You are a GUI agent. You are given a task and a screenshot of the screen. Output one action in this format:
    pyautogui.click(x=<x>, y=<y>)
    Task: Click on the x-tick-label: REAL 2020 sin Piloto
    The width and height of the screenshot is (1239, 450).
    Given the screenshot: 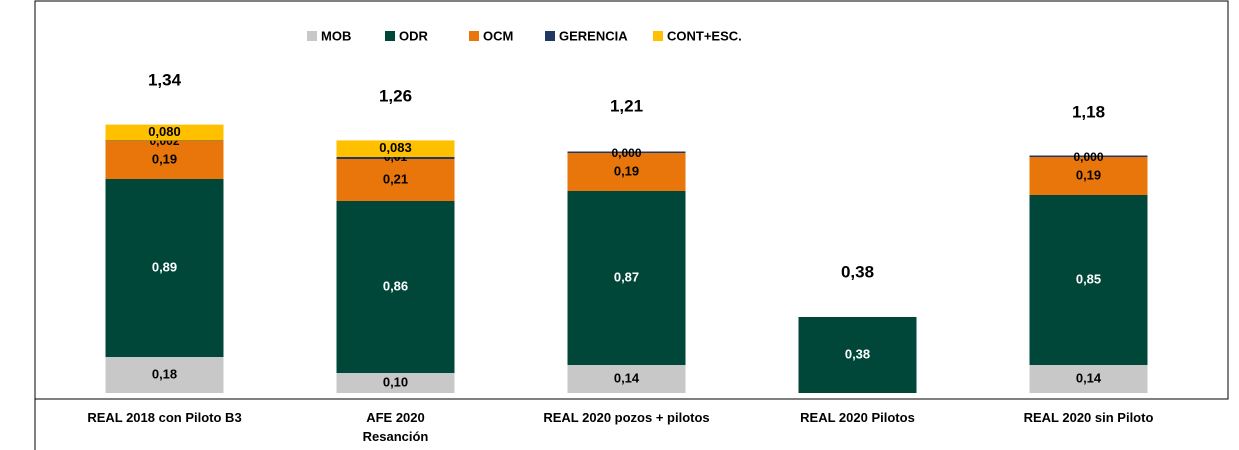 What is the action you would take?
    pyautogui.click(x=1088, y=417)
    